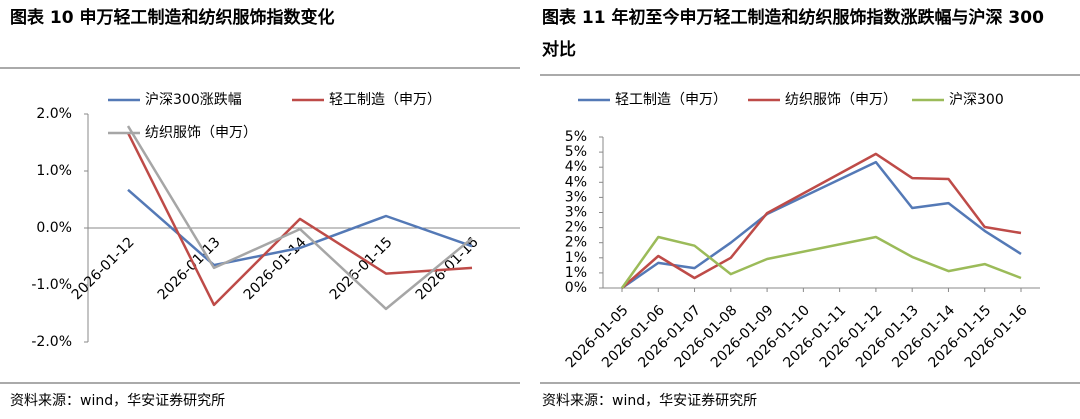 The image size is (1080, 419). I want to click on x-tick-label: 2026-01-15, so click(361, 268).